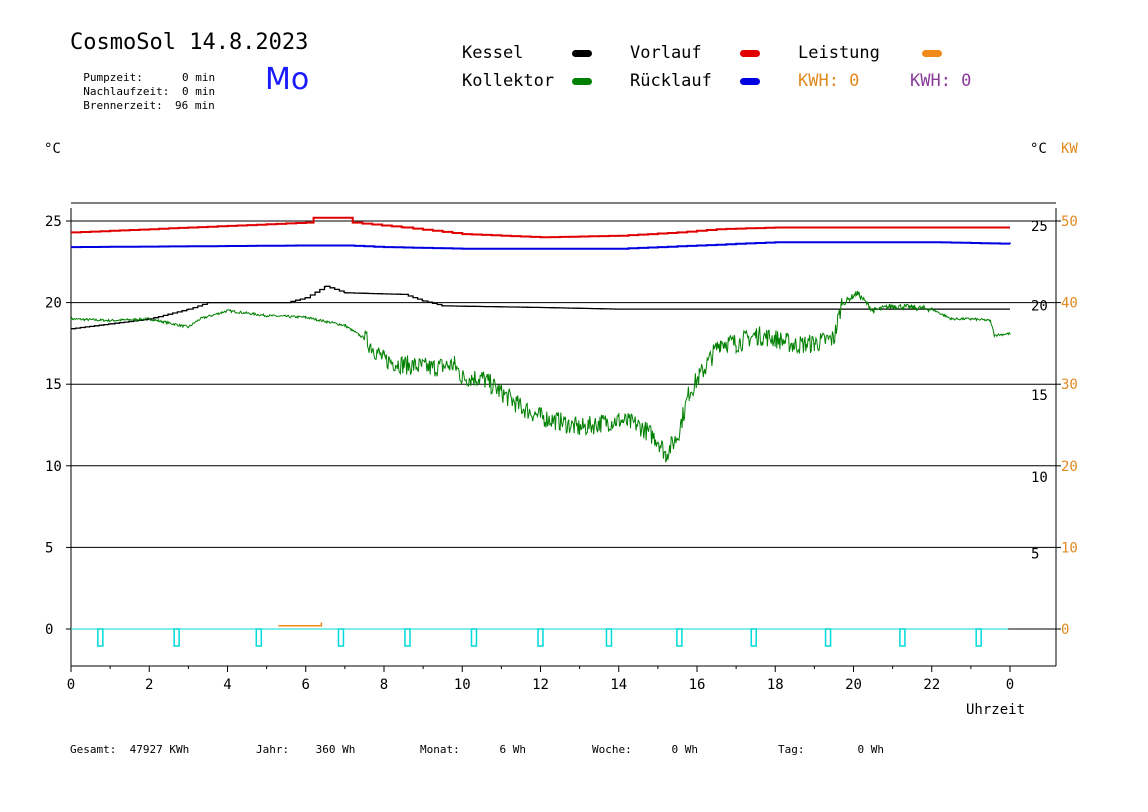 This screenshot has width=1148, height=812. What do you see at coordinates (189, 42) in the screenshot?
I see `chart-title: CosmoSol 14.8.2023` at bounding box center [189, 42].